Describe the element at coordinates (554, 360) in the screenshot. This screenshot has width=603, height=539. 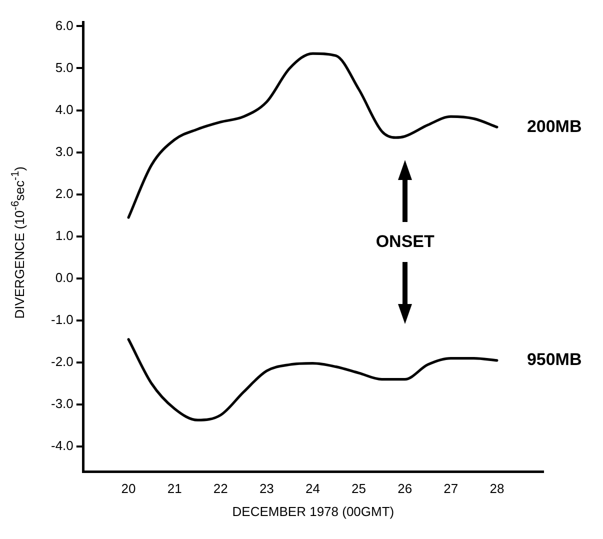
I see `series-label: 950MB` at that location.